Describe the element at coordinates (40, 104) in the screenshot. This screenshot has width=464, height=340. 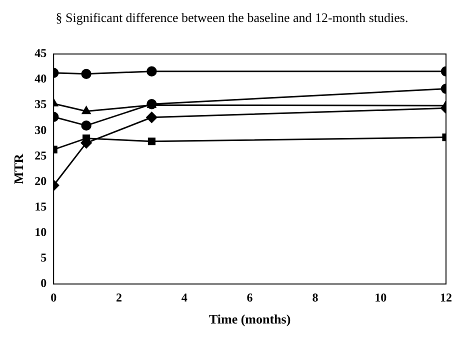
I see `y-tick-label: 35` at that location.